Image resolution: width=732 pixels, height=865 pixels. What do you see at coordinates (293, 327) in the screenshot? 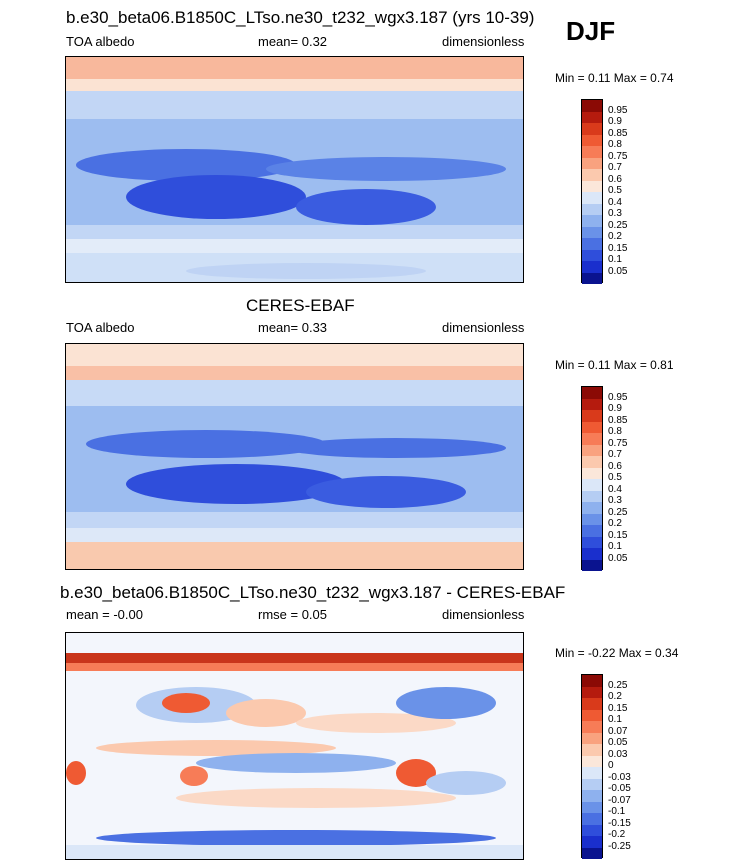
I see `panel2-mean-label: mean= 0.33` at bounding box center [293, 327].